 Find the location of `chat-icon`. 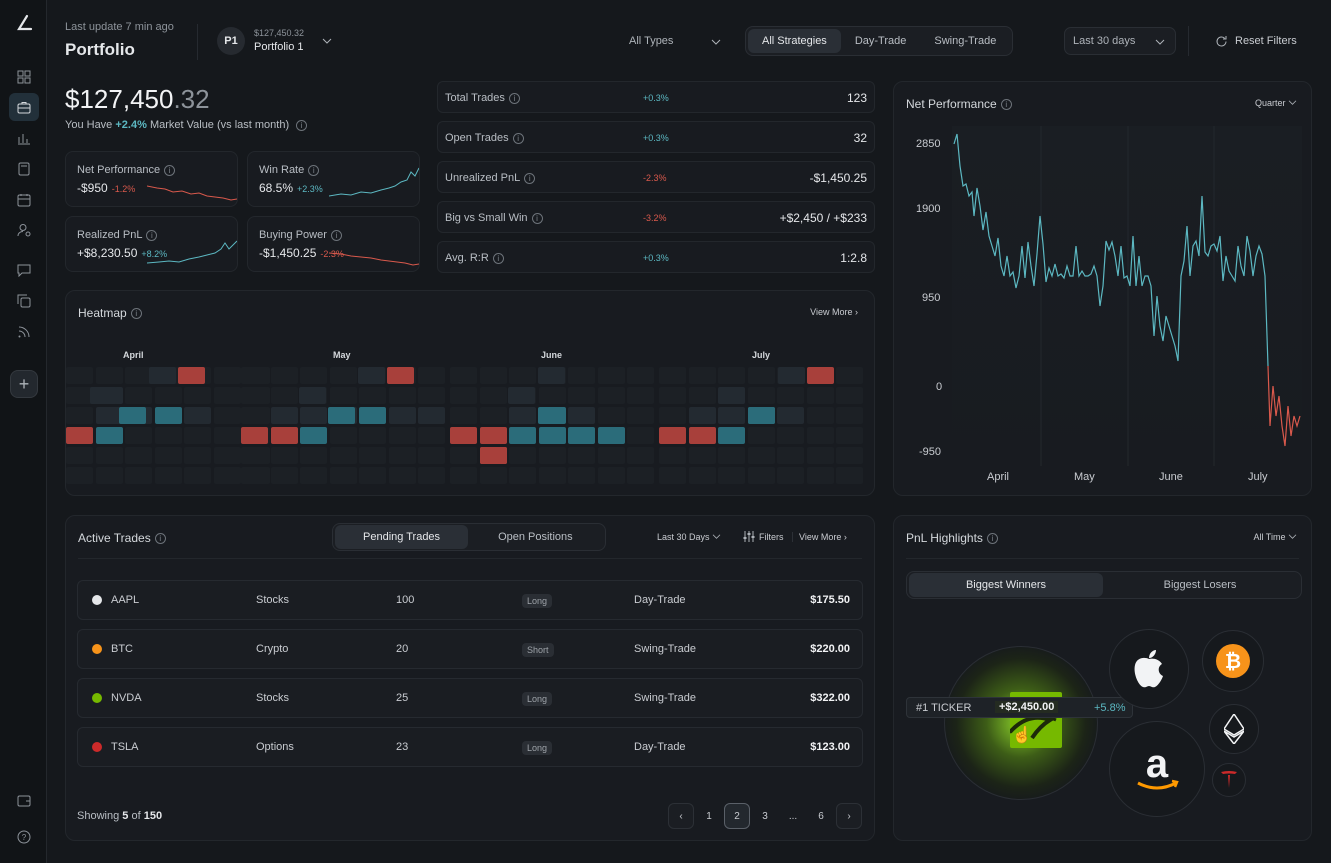

chat-icon is located at coordinates (24, 270).